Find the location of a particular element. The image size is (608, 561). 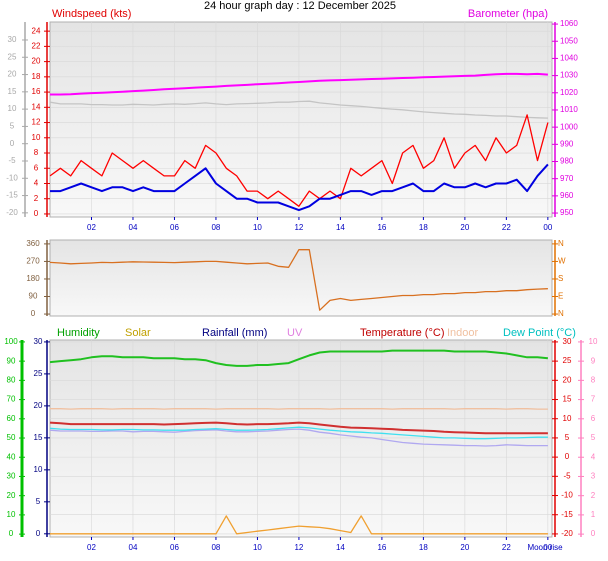

legend-entry: UV is located at coordinates (295, 333).